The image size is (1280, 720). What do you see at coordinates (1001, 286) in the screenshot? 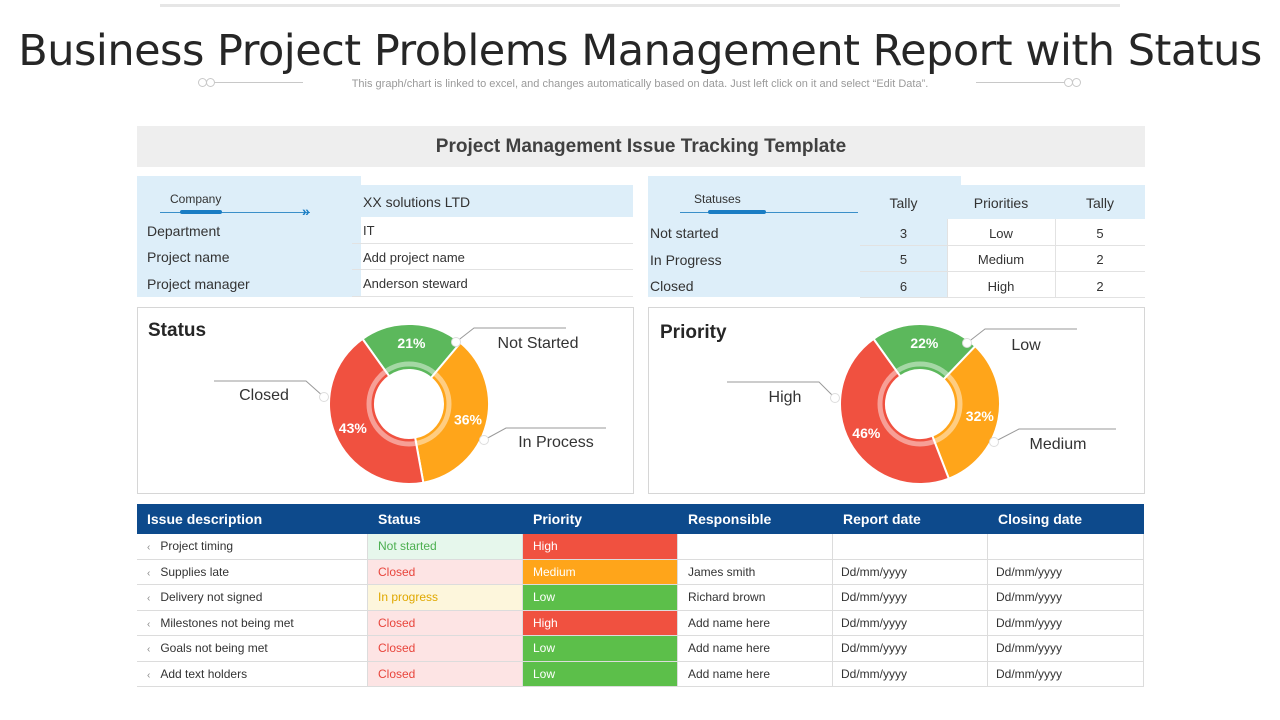
I see `priority-row-label: High` at bounding box center [1001, 286].